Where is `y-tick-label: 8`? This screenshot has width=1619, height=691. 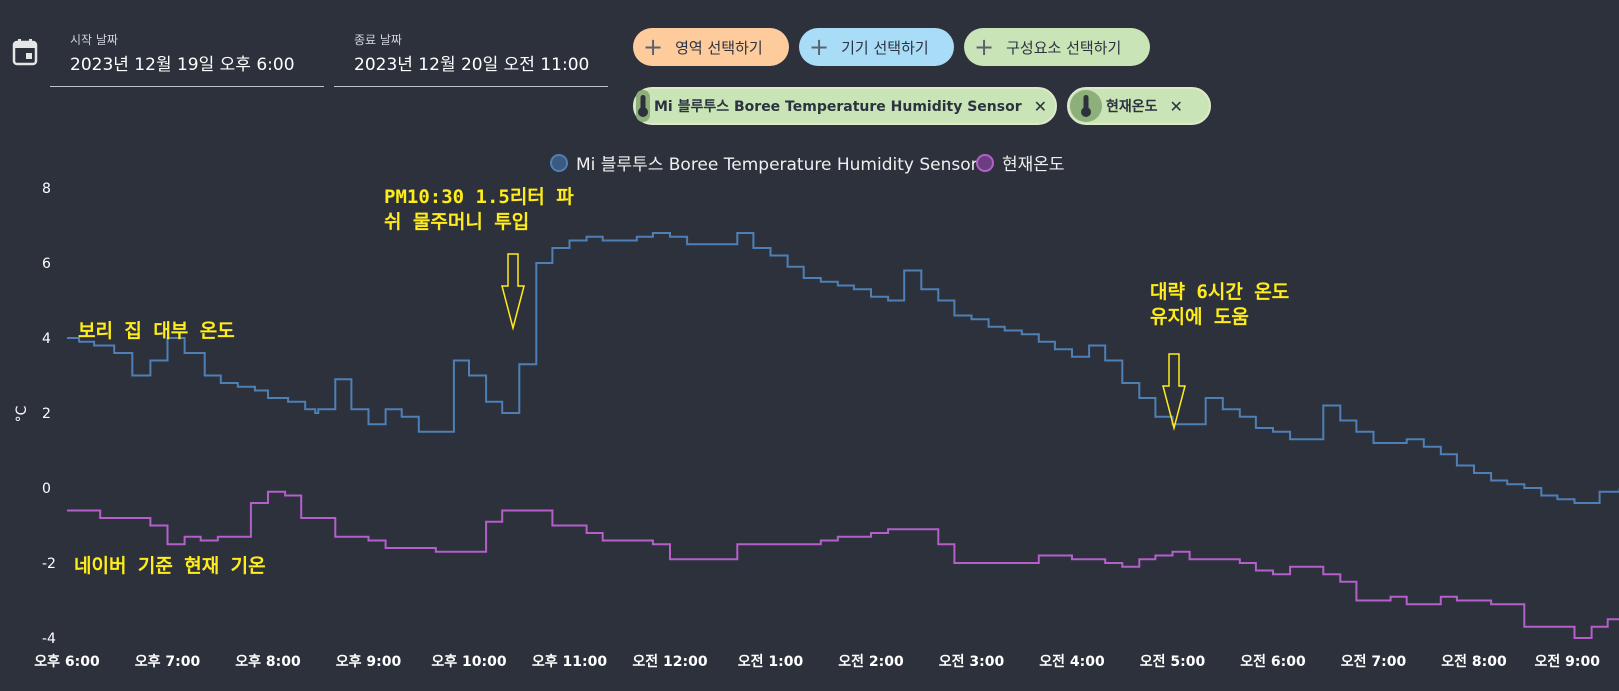 y-tick-label: 8 is located at coordinates (46, 189).